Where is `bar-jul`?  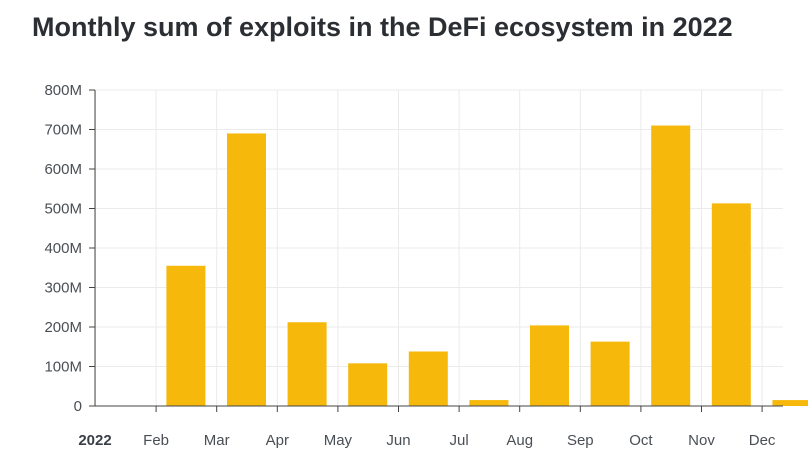 bar-jul is located at coordinates (489, 403).